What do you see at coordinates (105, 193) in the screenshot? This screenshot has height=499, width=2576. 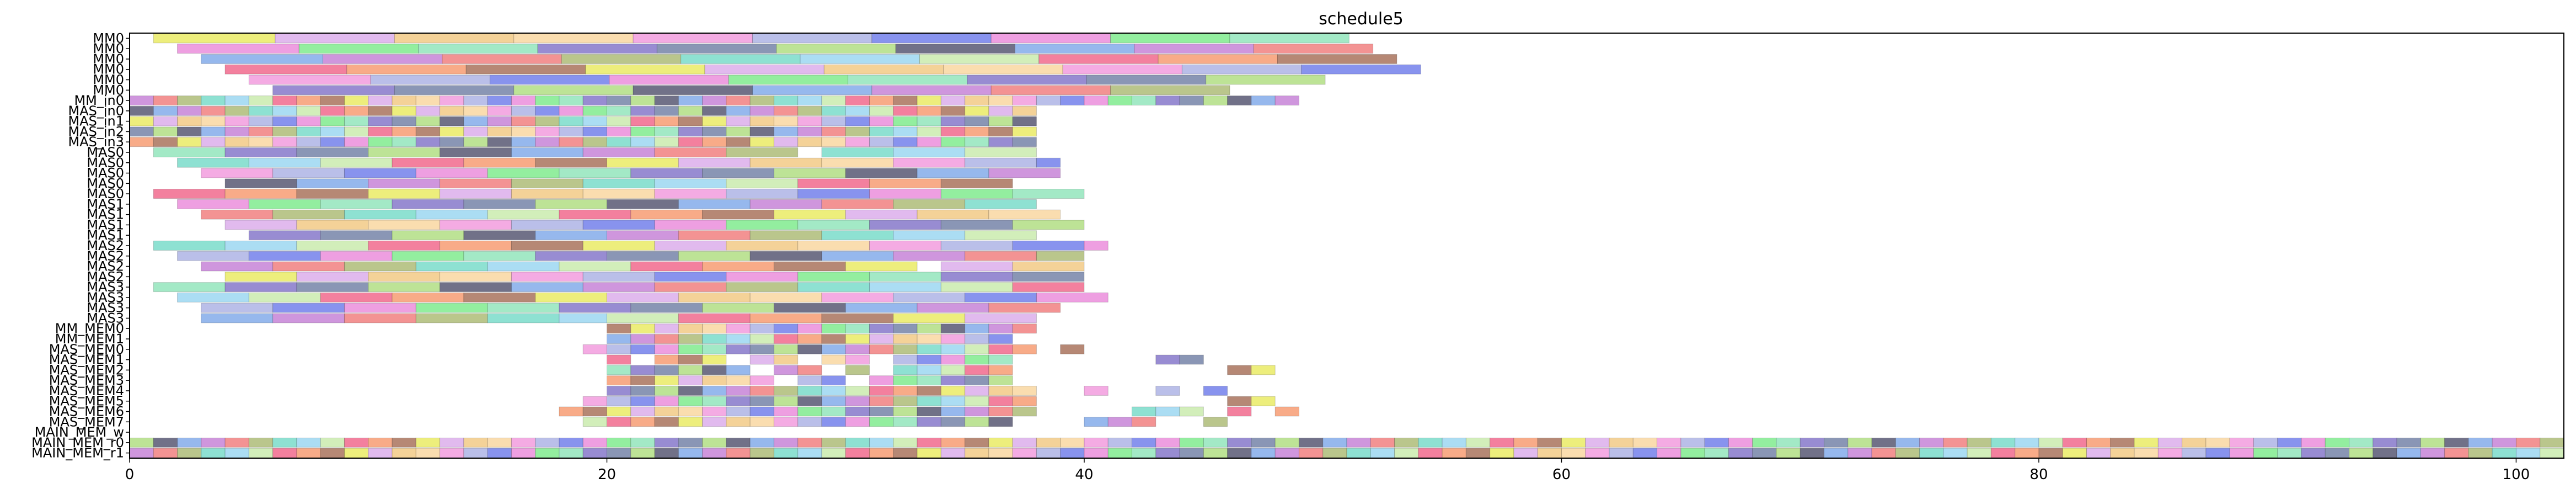 I see `y-tick-label: MAS0` at bounding box center [105, 193].